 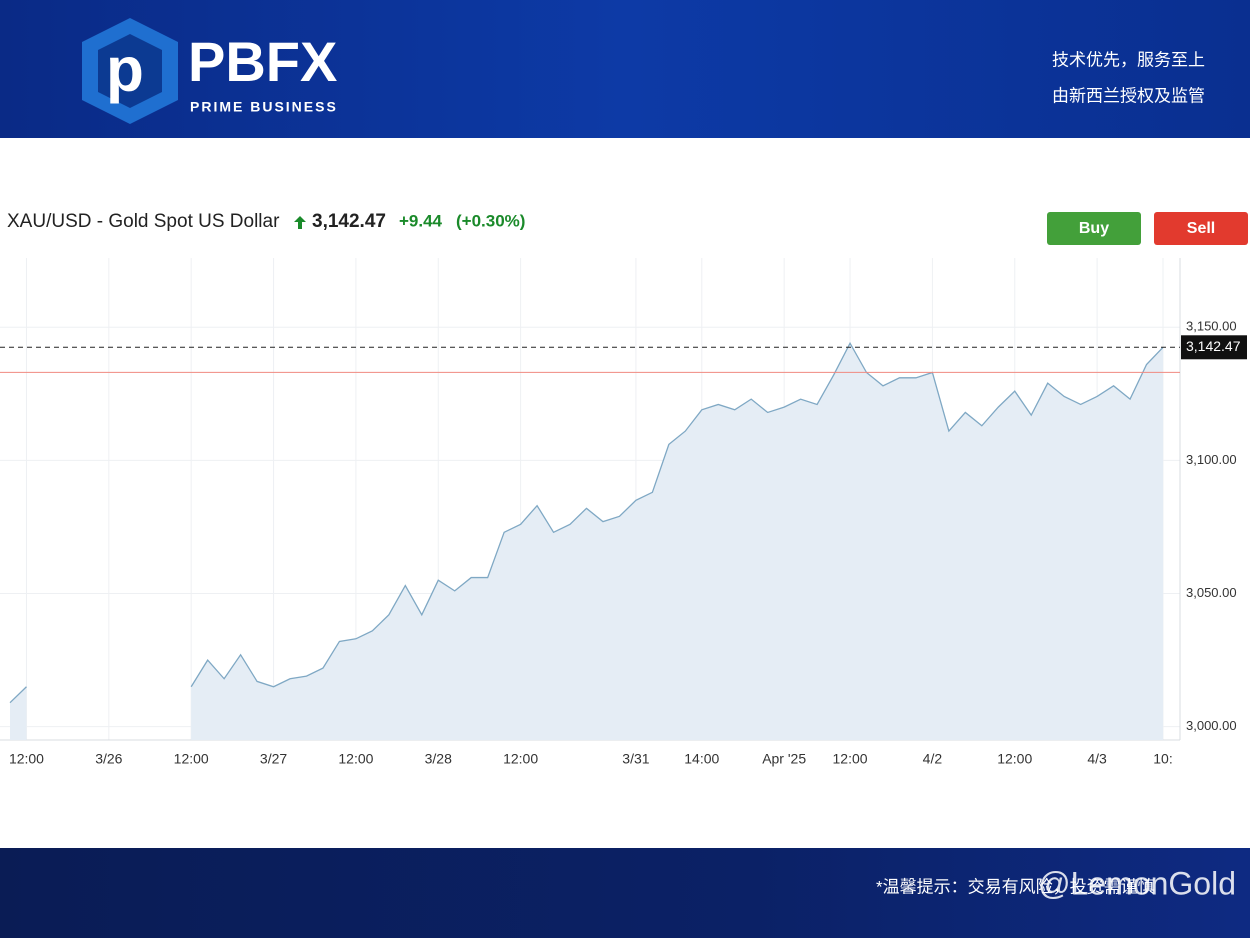 What do you see at coordinates (625, 893) in the screenshot?
I see `footer: *温馨提示：交易有风险，投资需谨慎 @LemonGold` at bounding box center [625, 893].